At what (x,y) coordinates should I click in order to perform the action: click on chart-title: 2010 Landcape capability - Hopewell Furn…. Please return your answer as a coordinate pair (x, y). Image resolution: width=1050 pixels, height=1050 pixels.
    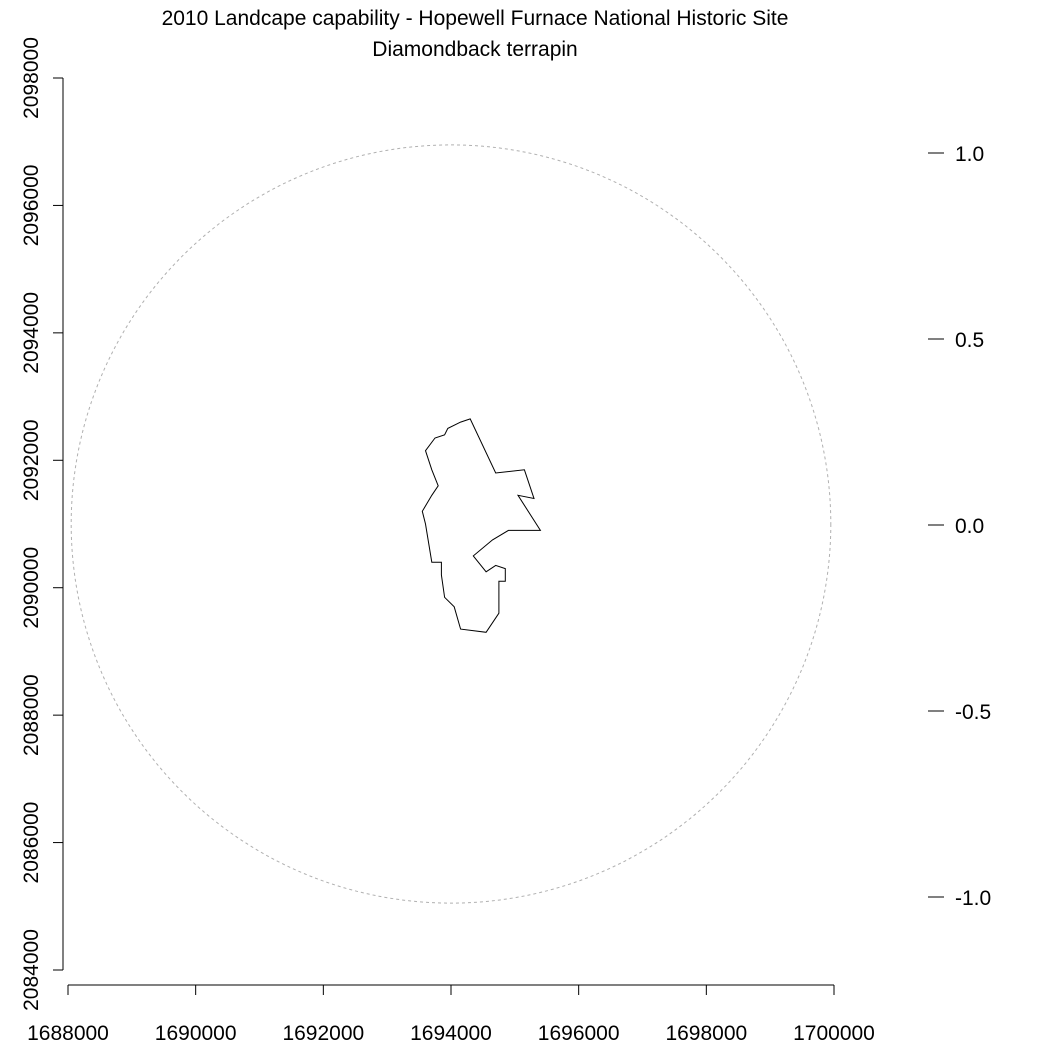
    Looking at the image, I should click on (475, 18).